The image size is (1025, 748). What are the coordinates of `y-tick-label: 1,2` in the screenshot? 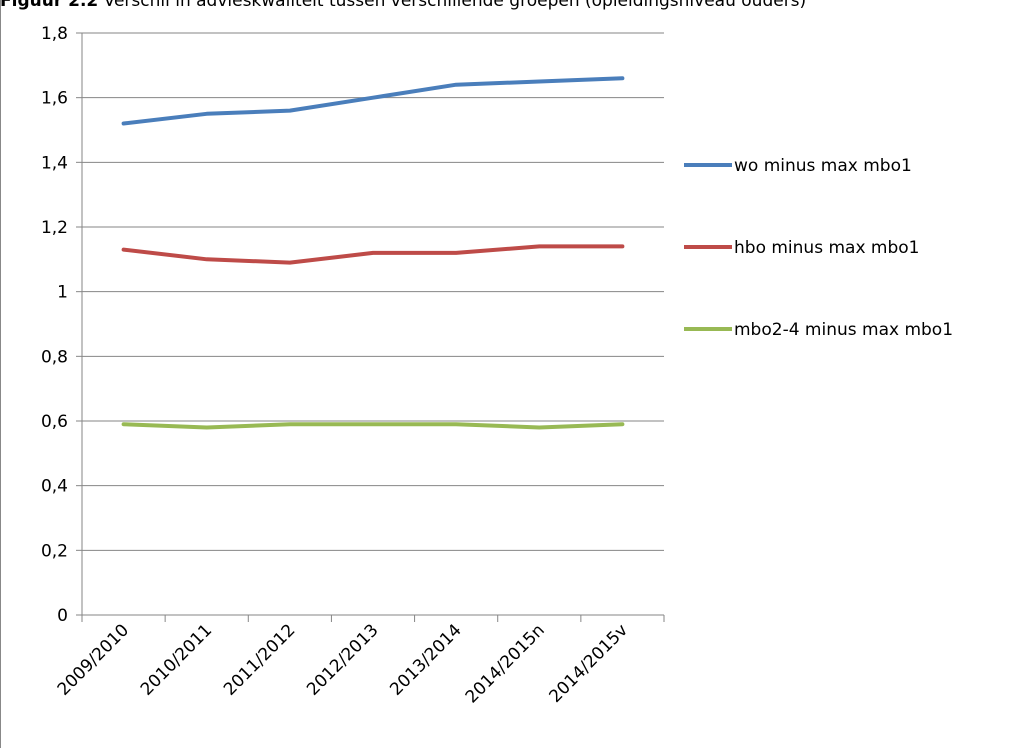 It's located at (54, 228).